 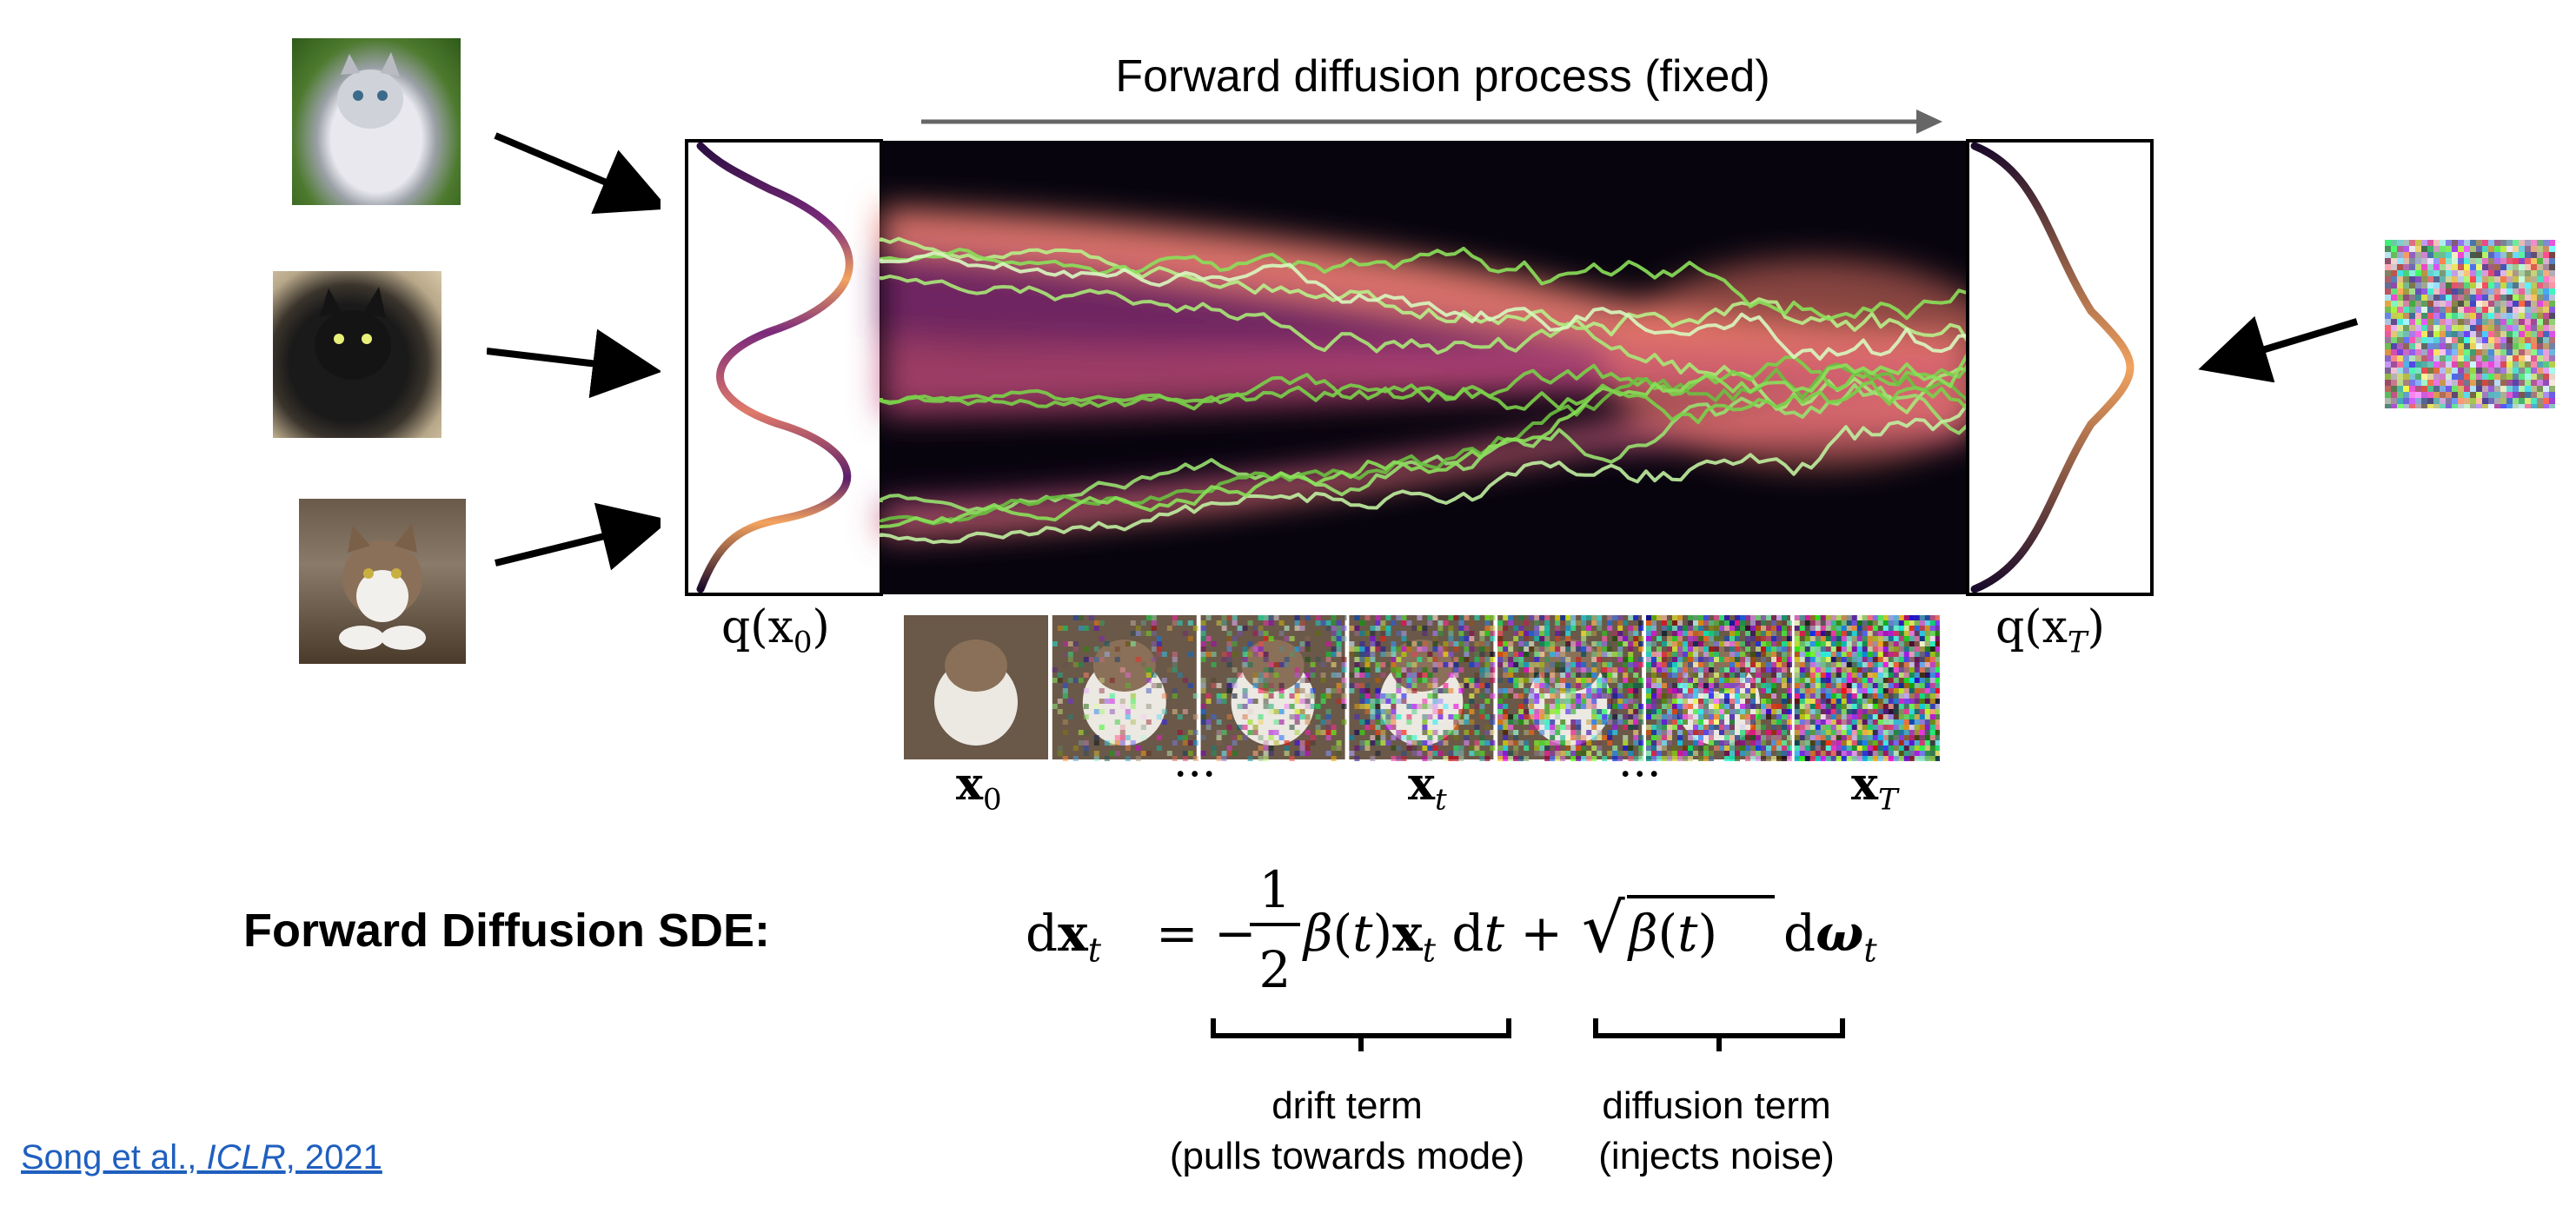 I want to click on noisy-image-sequence, so click(x=1422, y=688).